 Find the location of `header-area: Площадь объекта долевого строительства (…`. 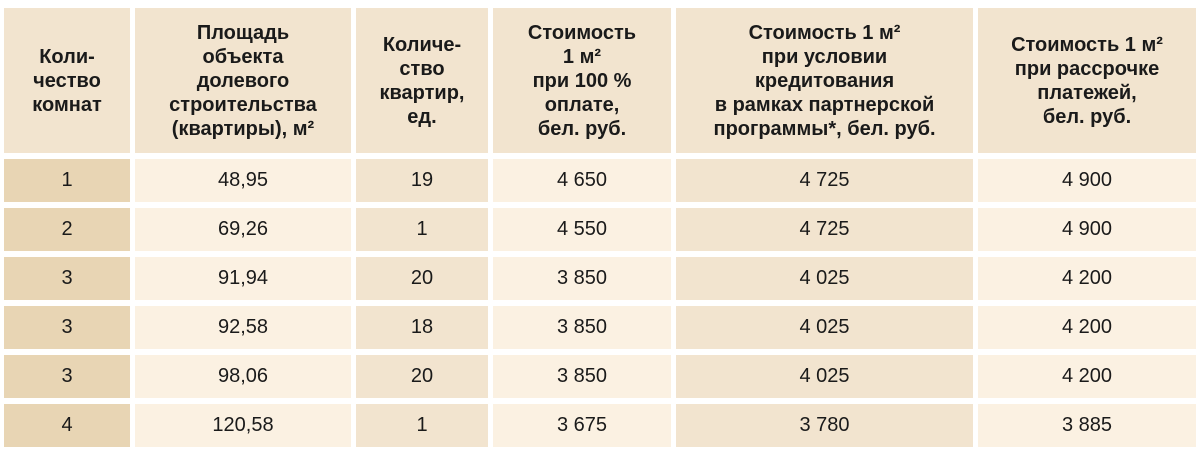

header-area: Площадь объекта долевого строительства (… is located at coordinates (243, 80).